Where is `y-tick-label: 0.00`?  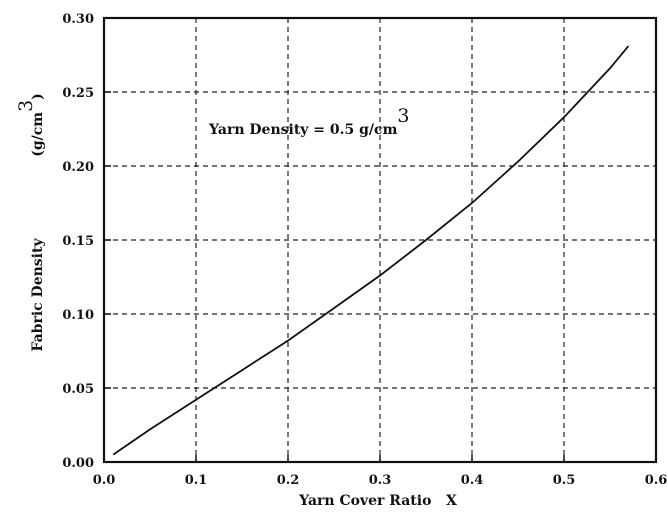
y-tick-label: 0.00 is located at coordinates (78, 463).